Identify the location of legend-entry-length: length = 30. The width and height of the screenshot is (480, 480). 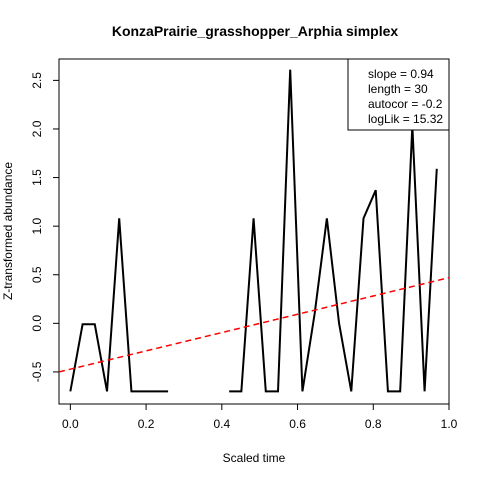
(398, 89).